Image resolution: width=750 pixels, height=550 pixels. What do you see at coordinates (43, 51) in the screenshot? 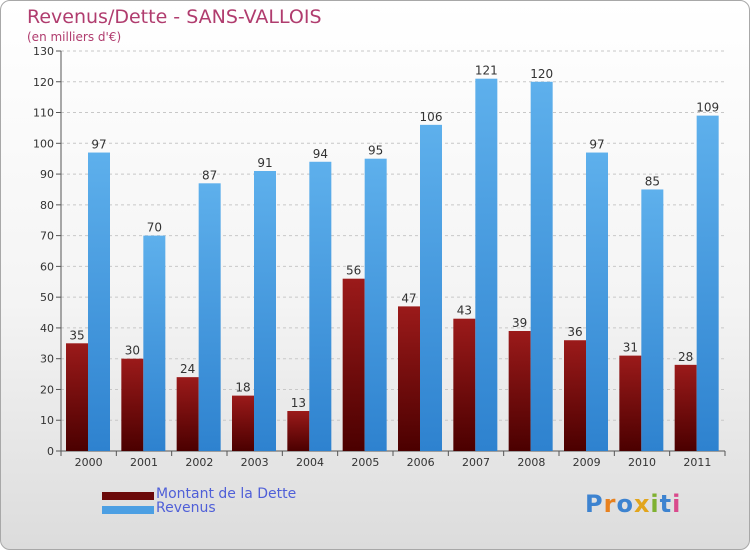
I see `y-tick-label: 130` at bounding box center [43, 51].